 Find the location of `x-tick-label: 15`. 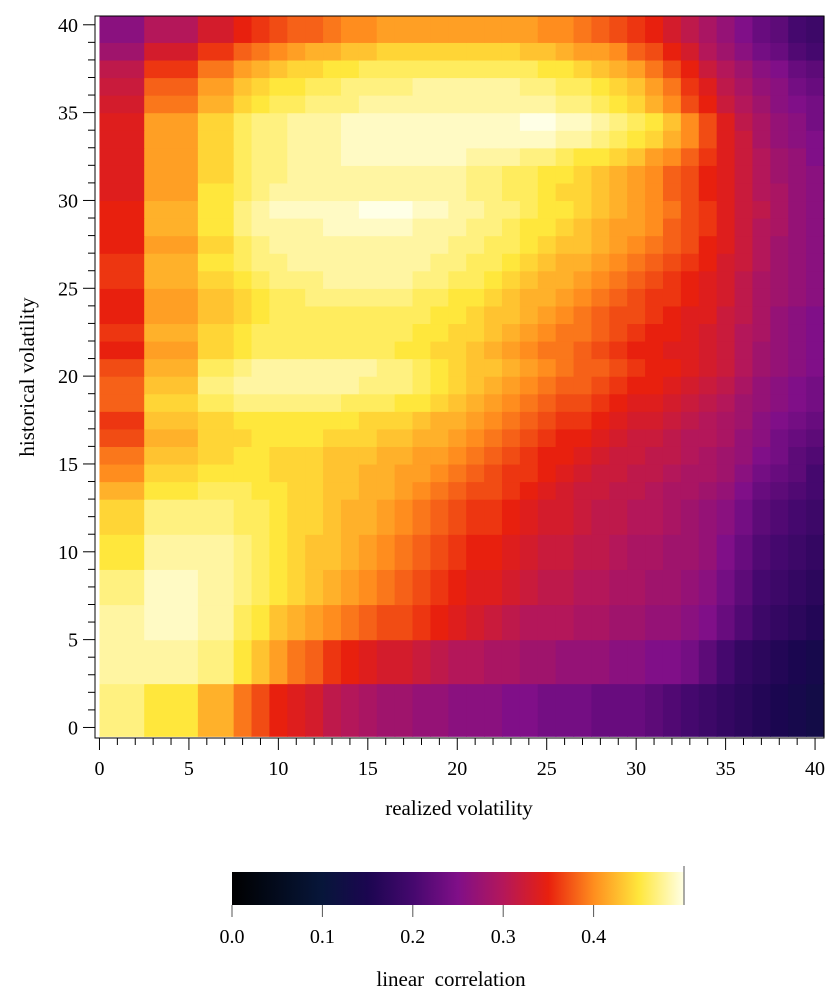

x-tick-label: 15 is located at coordinates (368, 769).